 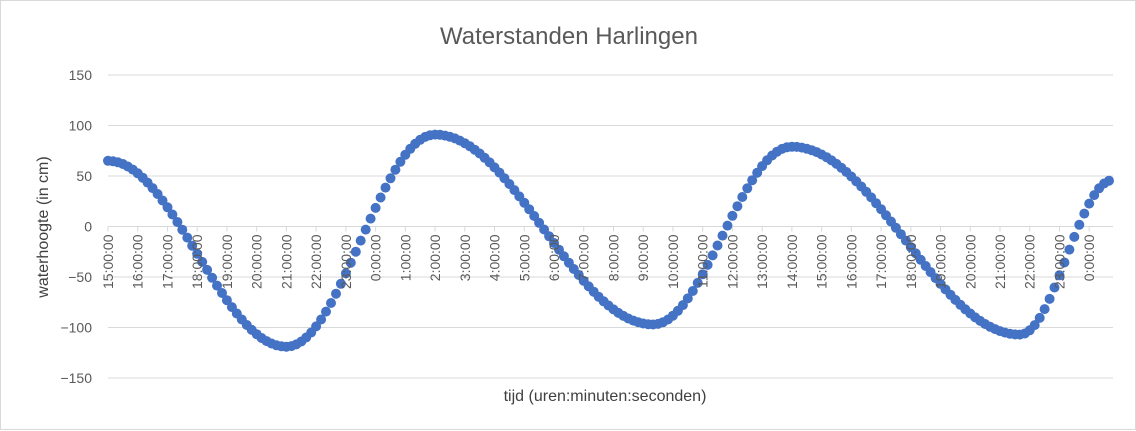 I want to click on x-tick-label: 7:00:00, so click(x=584, y=257).